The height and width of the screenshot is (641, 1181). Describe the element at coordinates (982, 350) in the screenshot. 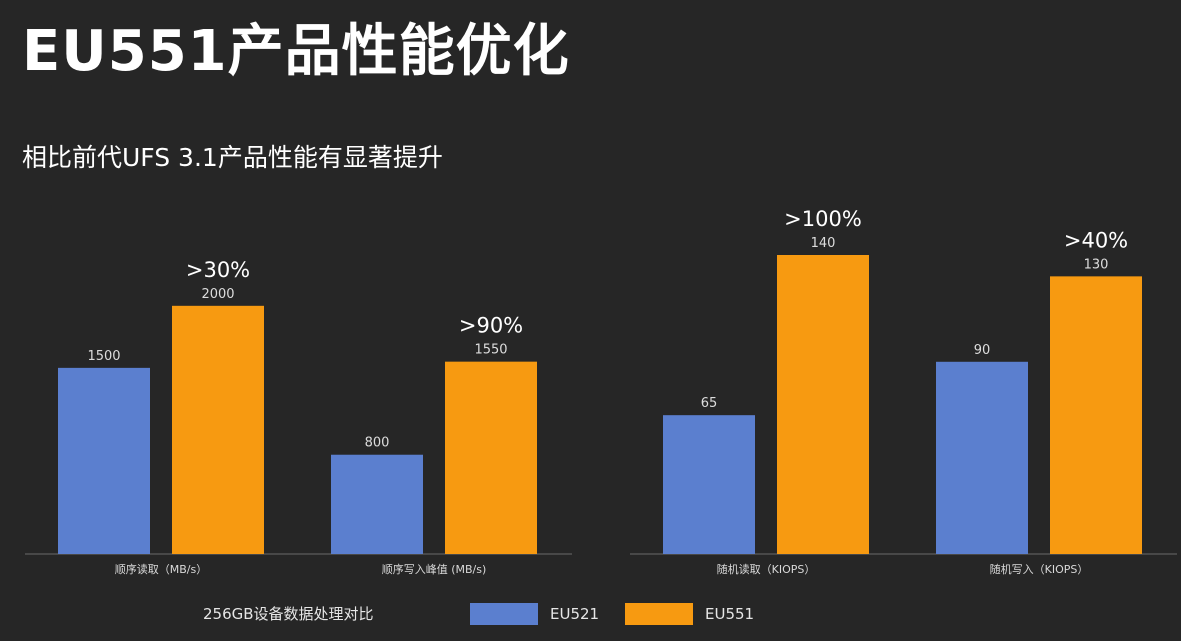

I see `data-label: 90` at that location.